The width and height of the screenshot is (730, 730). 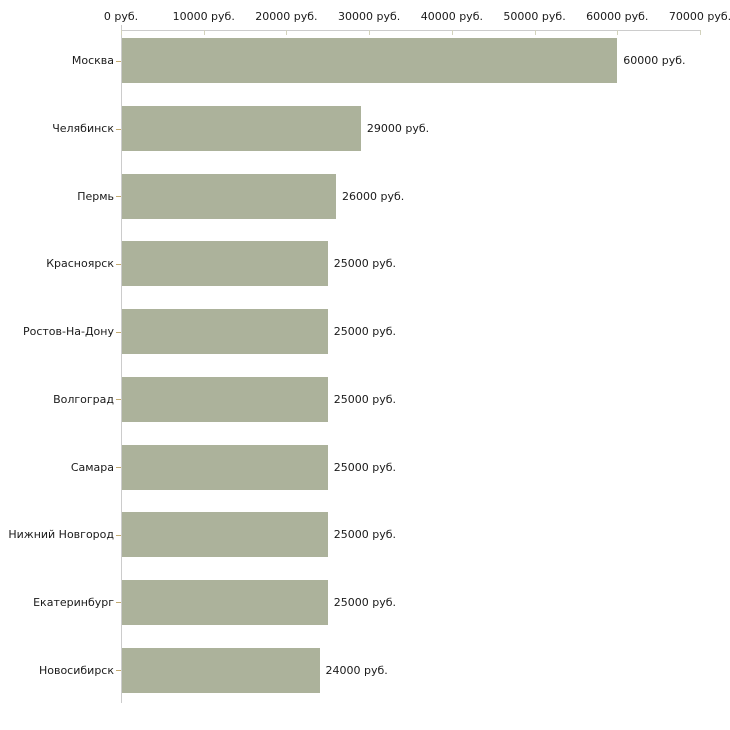 What do you see at coordinates (654, 61) in the screenshot?
I see `value-label: 60000 руб.` at bounding box center [654, 61].